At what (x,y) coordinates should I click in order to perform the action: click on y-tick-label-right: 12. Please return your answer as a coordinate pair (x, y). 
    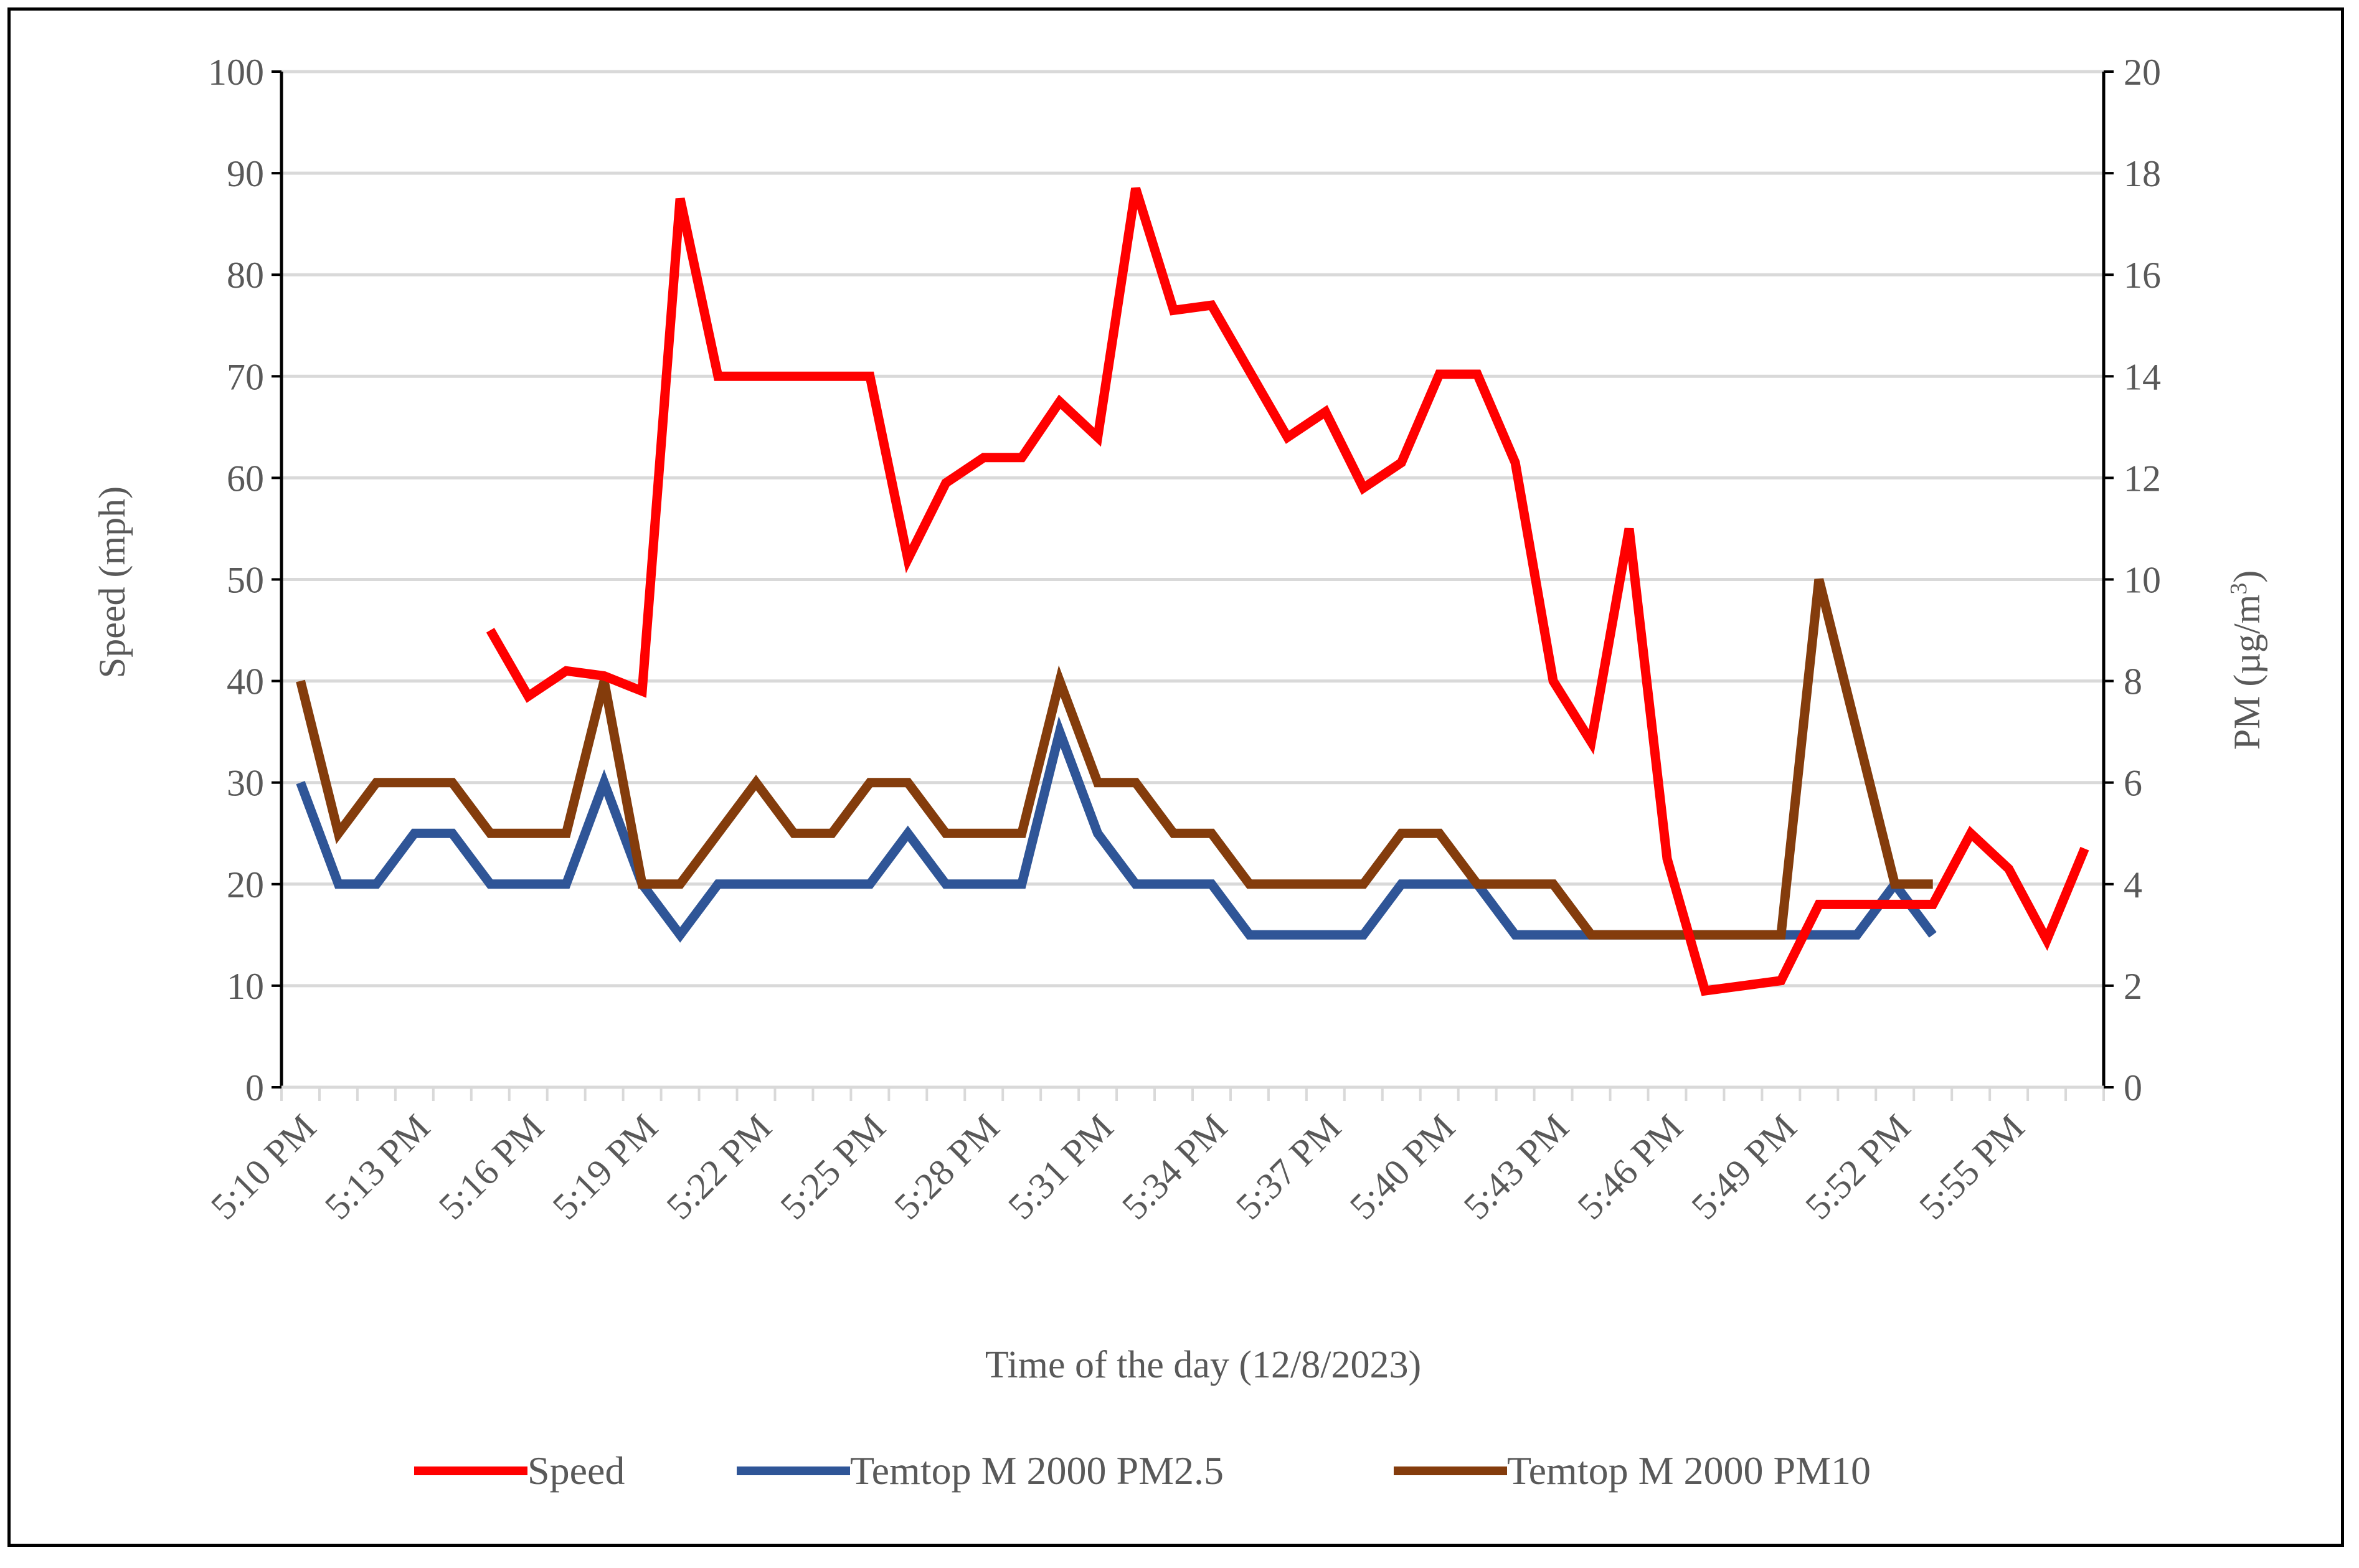
    Looking at the image, I should click on (2142, 478).